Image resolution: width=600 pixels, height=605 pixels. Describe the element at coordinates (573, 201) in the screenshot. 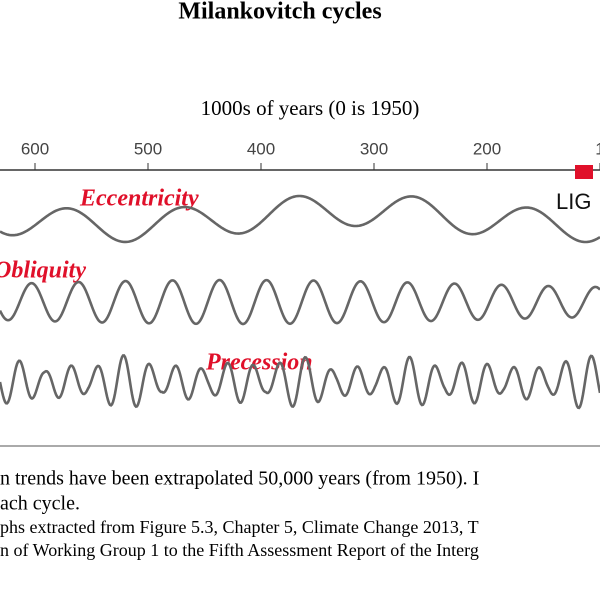

I see `lig-label: LIG` at that location.